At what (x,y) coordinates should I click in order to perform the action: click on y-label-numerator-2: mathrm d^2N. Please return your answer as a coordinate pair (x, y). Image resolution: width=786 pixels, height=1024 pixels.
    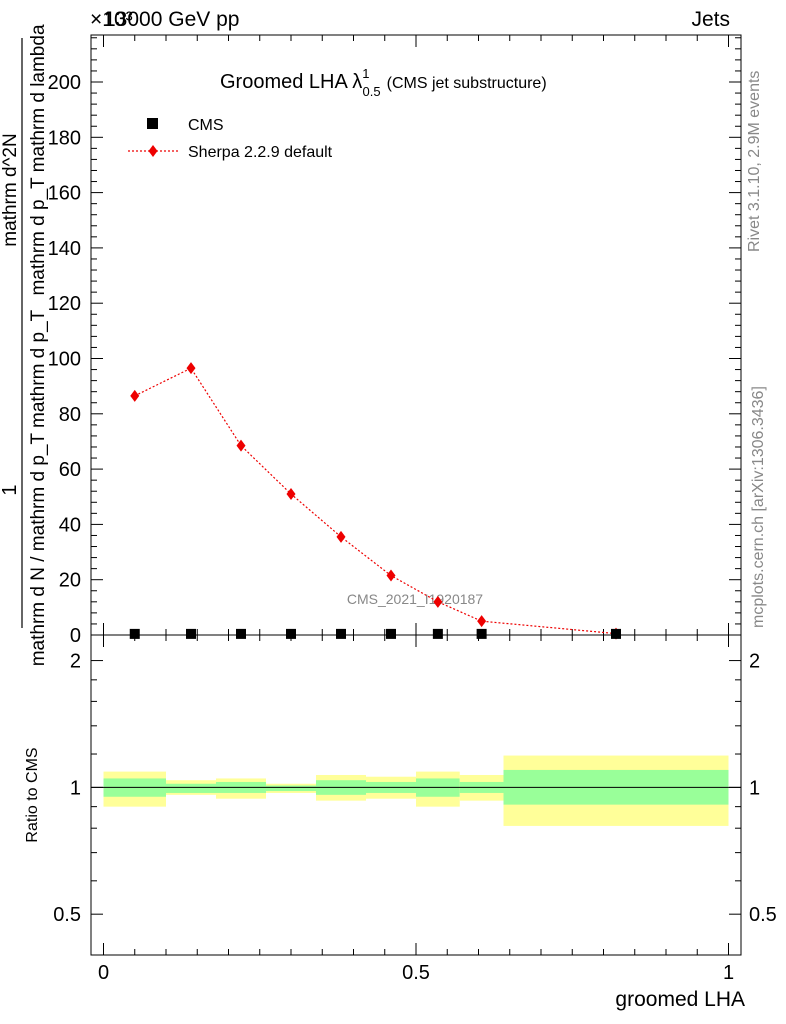
    Looking at the image, I should click on (10, 189).